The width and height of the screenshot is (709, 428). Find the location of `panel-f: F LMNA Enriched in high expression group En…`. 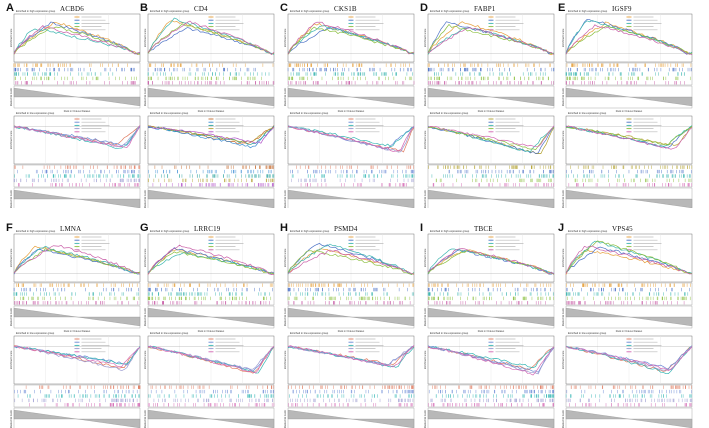

panel-f: F LMNA Enriched in high expression group En… is located at coordinates (75, 325).